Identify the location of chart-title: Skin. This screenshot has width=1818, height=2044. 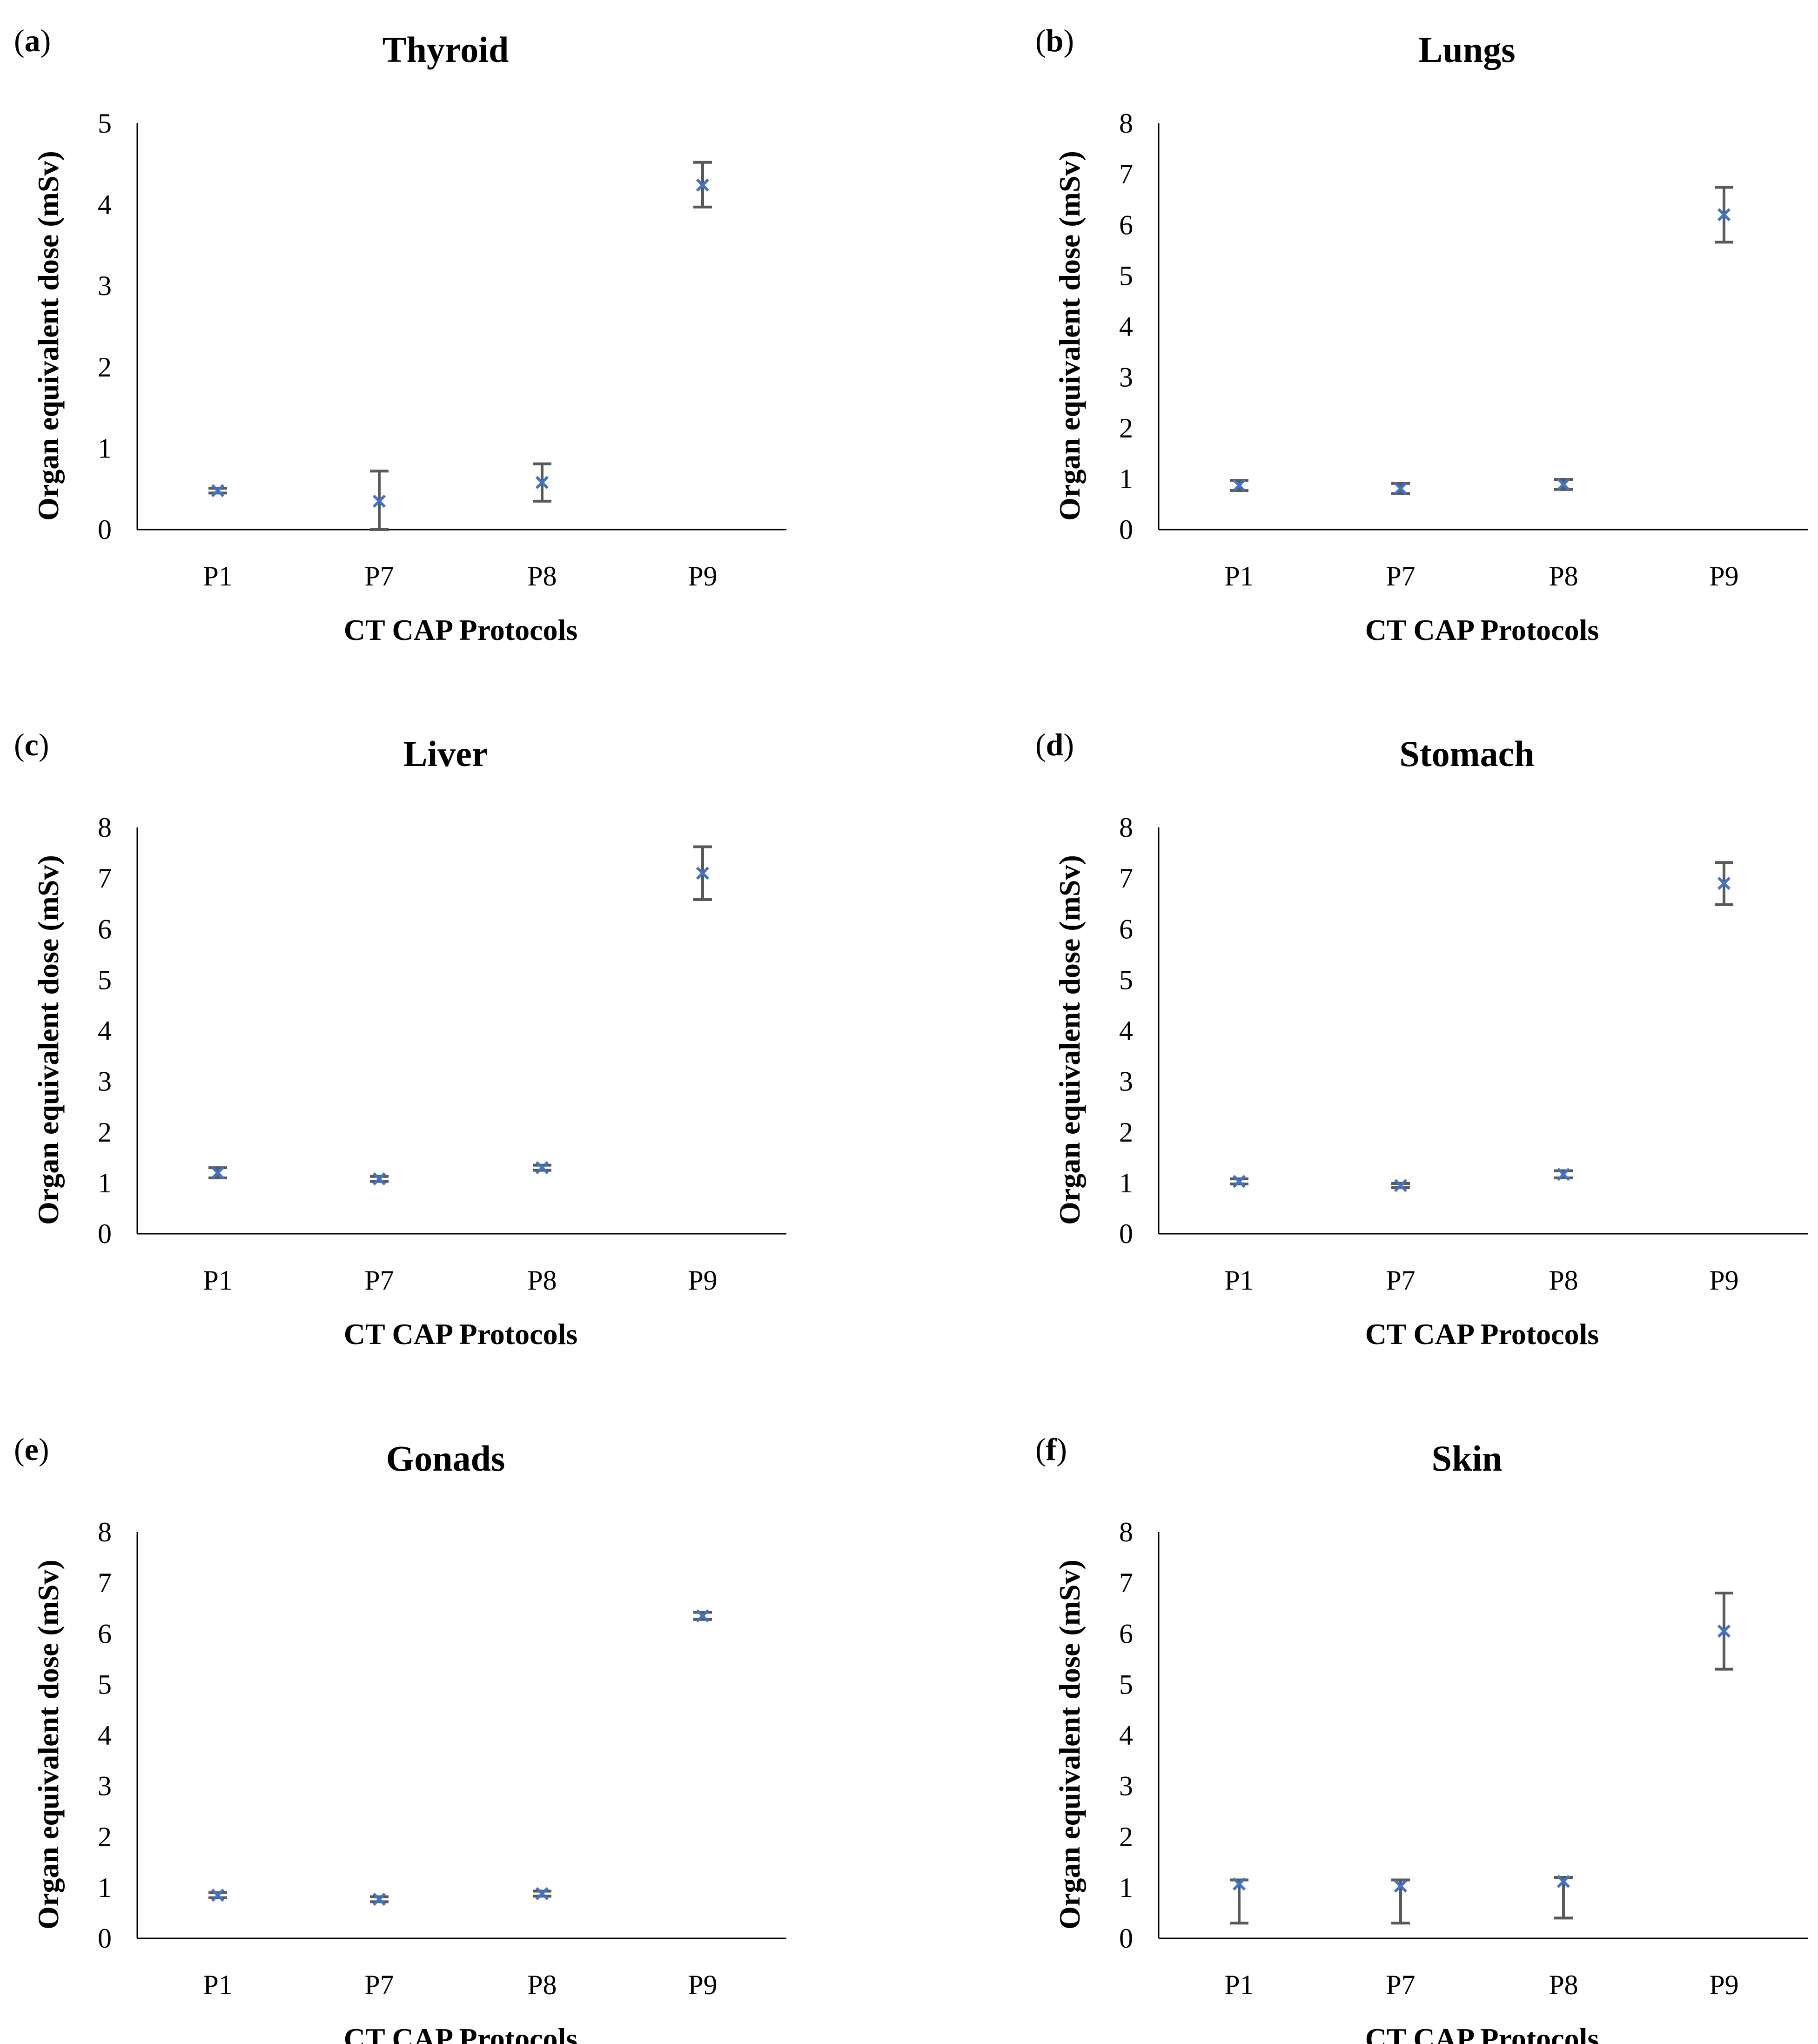
(1467, 1458).